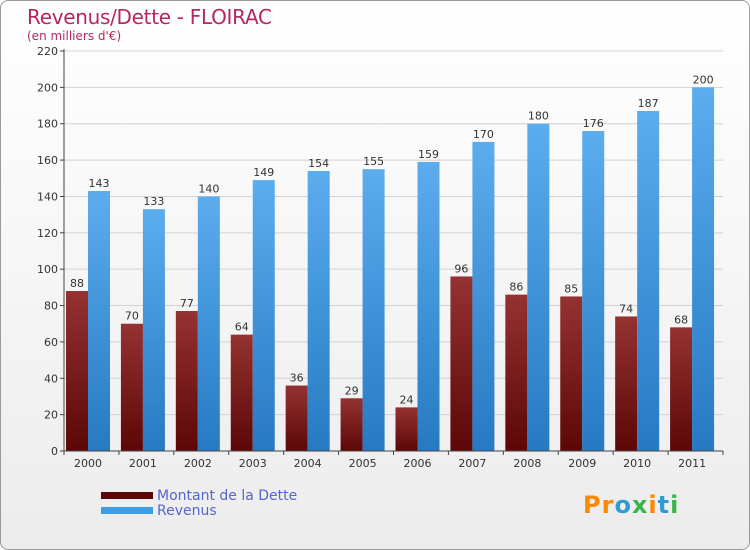 Image resolution: width=750 pixels, height=550 pixels. Describe the element at coordinates (681, 389) in the screenshot. I see `bar-dette-2011` at that location.